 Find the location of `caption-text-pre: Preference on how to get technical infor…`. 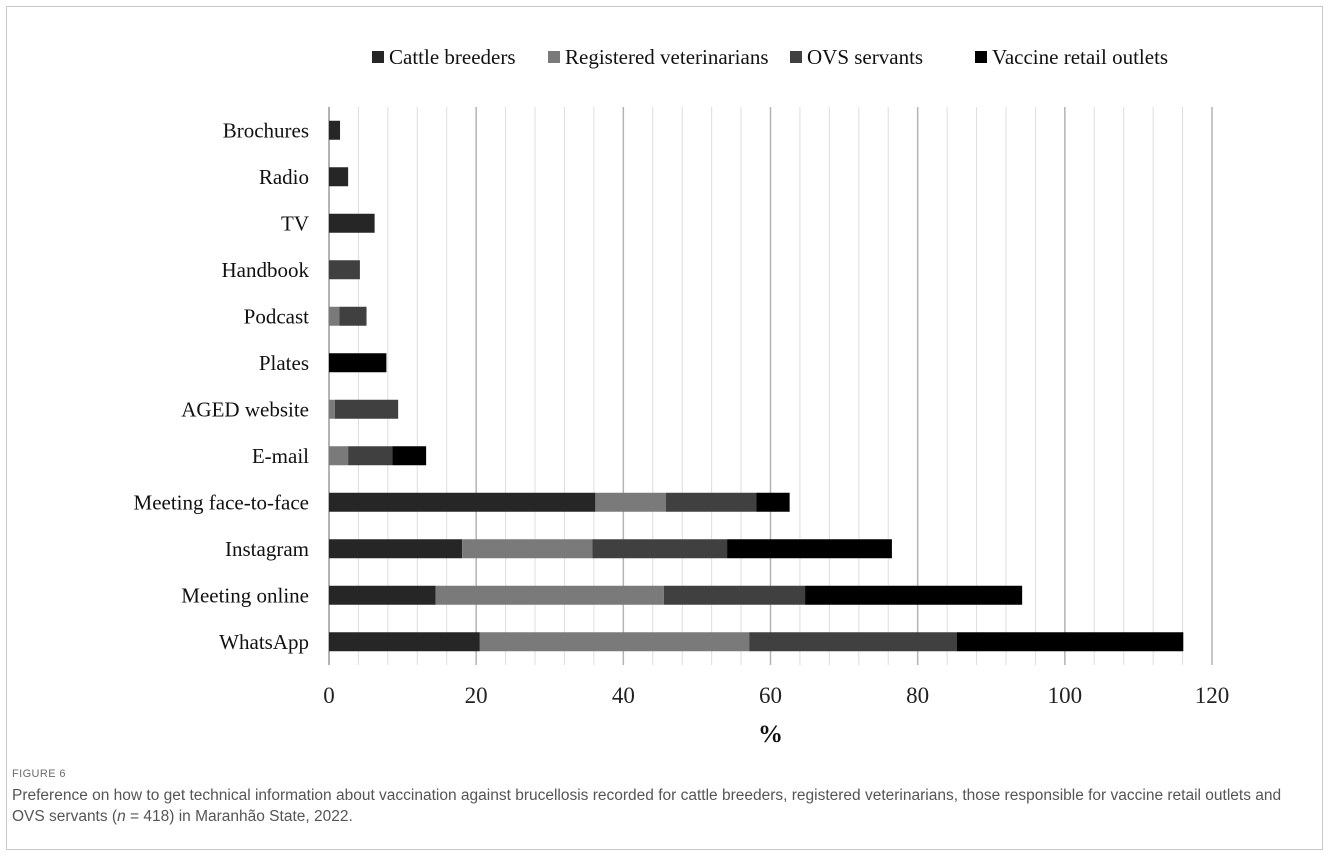

caption-text-pre: Preference on how to get technical infor… is located at coordinates (647, 806).